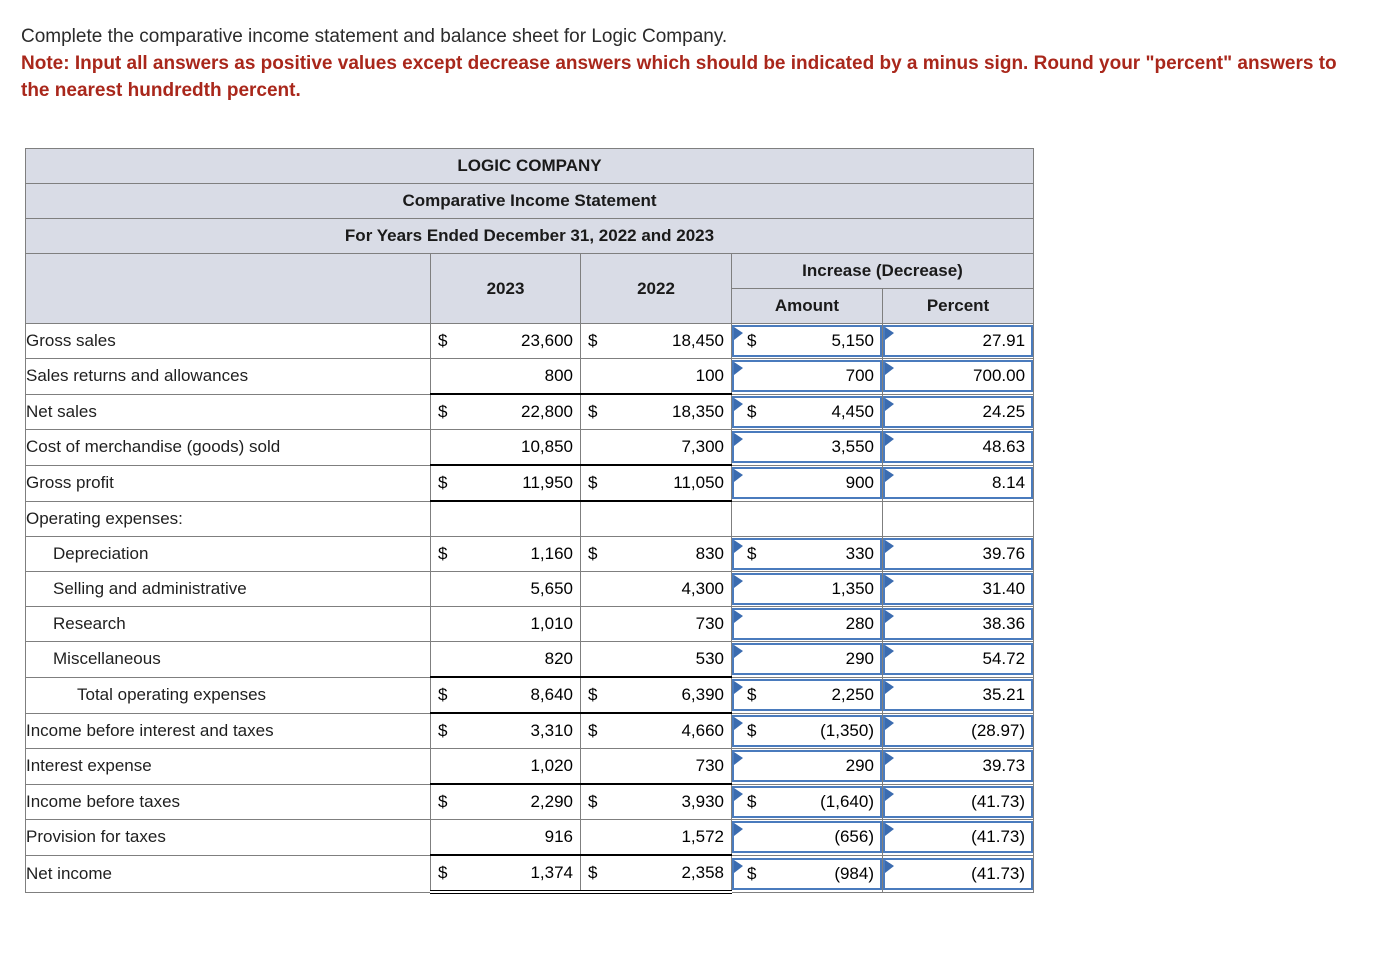 The height and width of the screenshot is (965, 1386). I want to click on table-row: Net sales $22,800 $18,350 $4,450 24.25, so click(530, 411).